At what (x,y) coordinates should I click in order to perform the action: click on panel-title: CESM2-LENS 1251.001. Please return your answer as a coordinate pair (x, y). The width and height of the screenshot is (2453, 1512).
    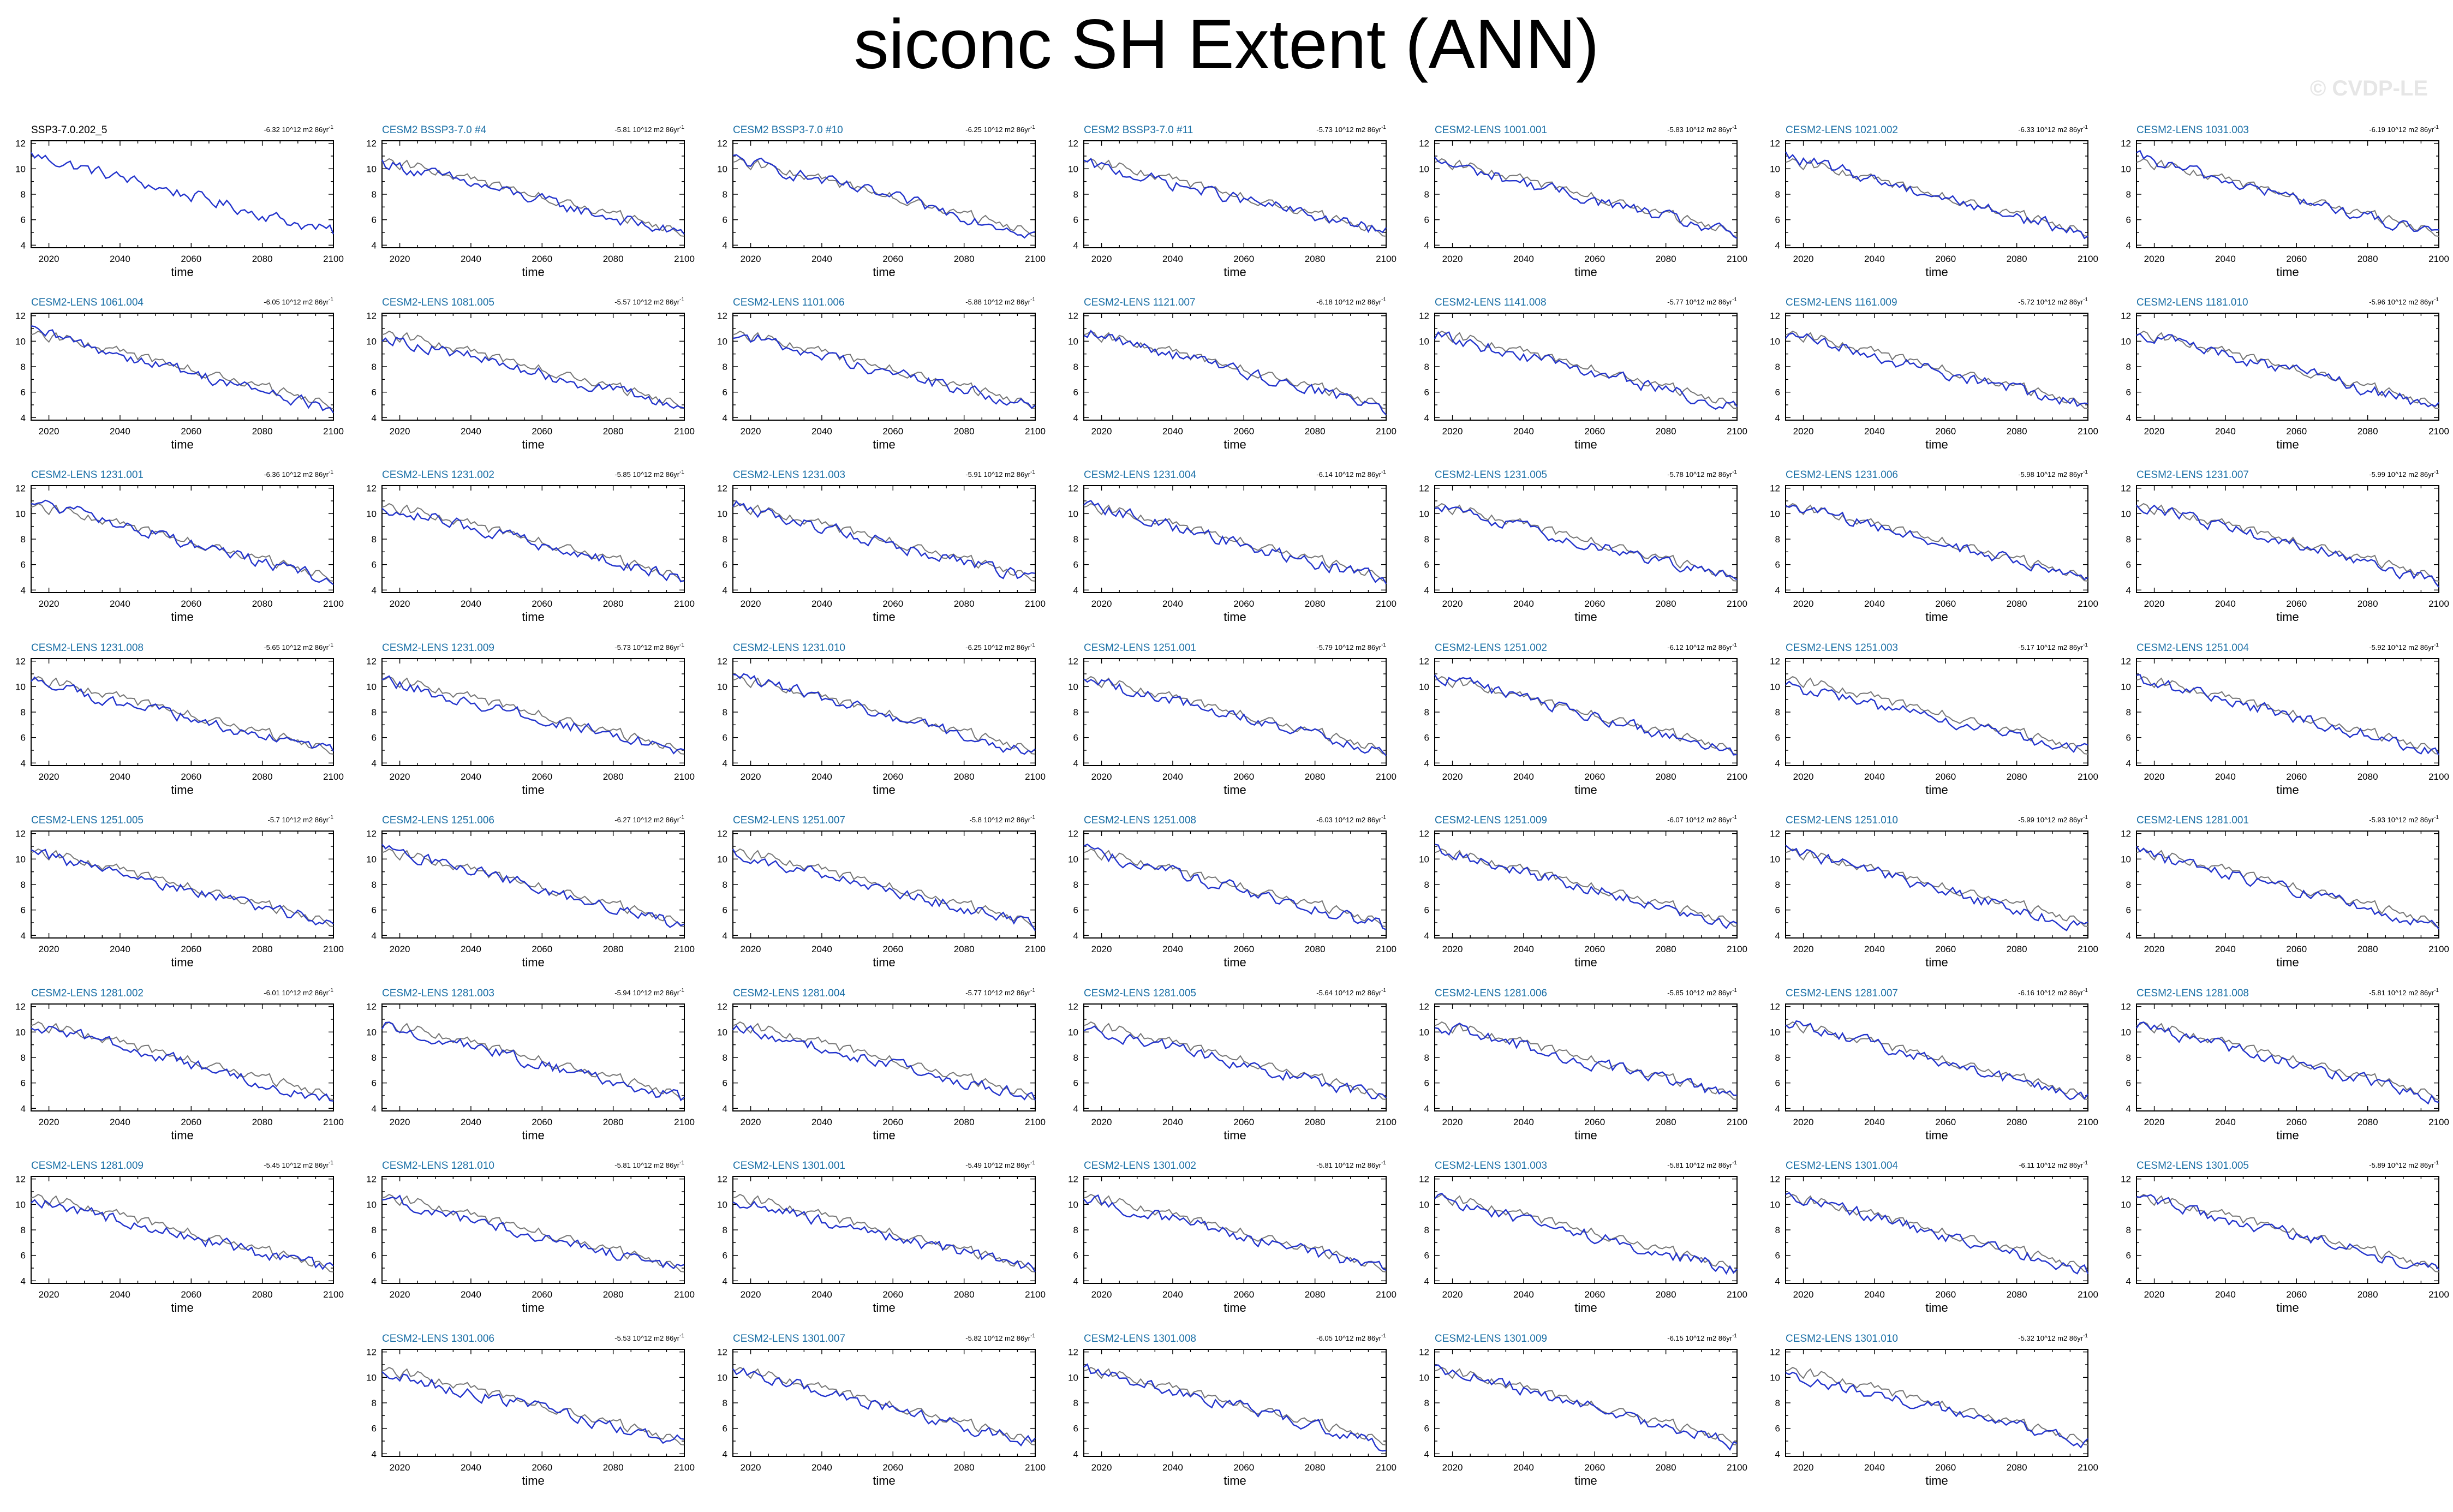
    Looking at the image, I should click on (1140, 648).